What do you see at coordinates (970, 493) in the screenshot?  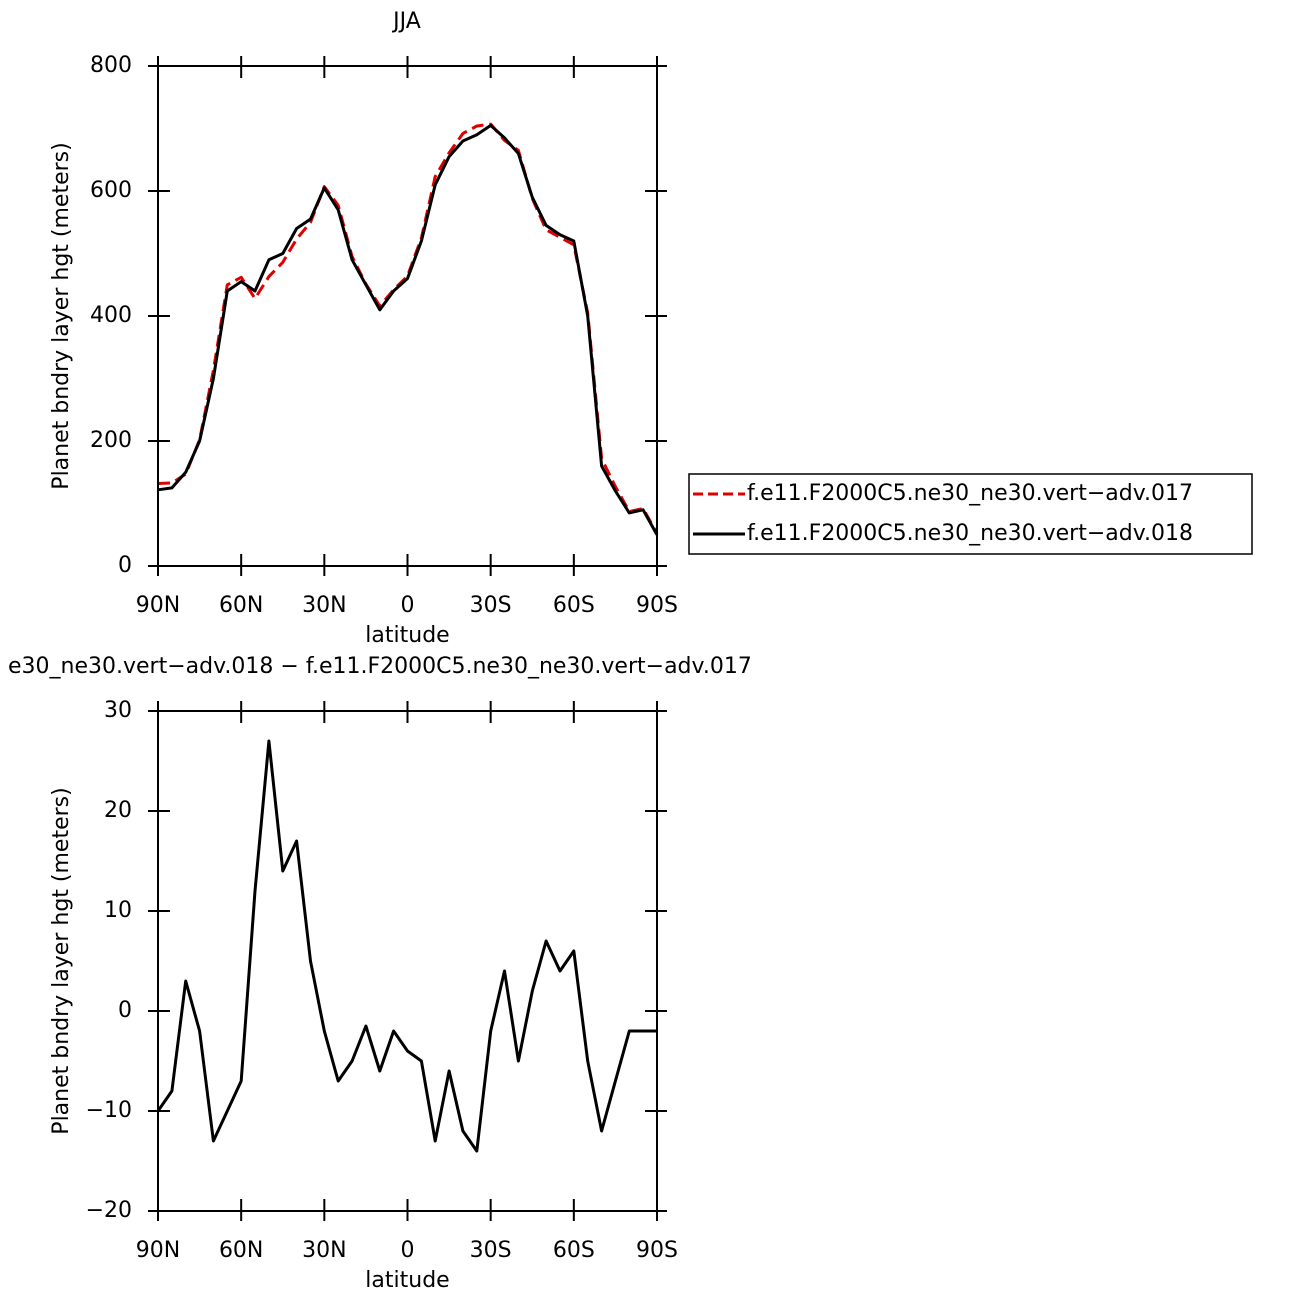 I see `legend-label: f.e11.F2000C5.ne30_ne30.vert−adv.017` at bounding box center [970, 493].